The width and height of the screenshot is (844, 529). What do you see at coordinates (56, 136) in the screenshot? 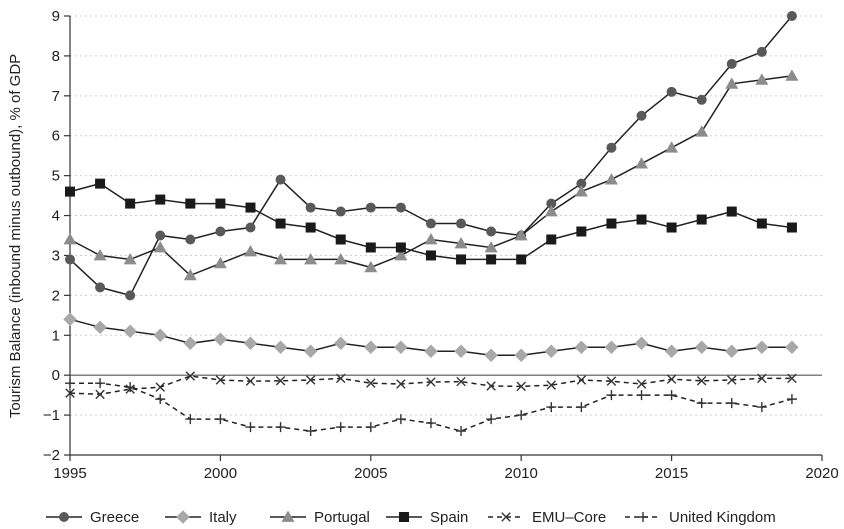
I see `y-tick-label: 6` at bounding box center [56, 136].